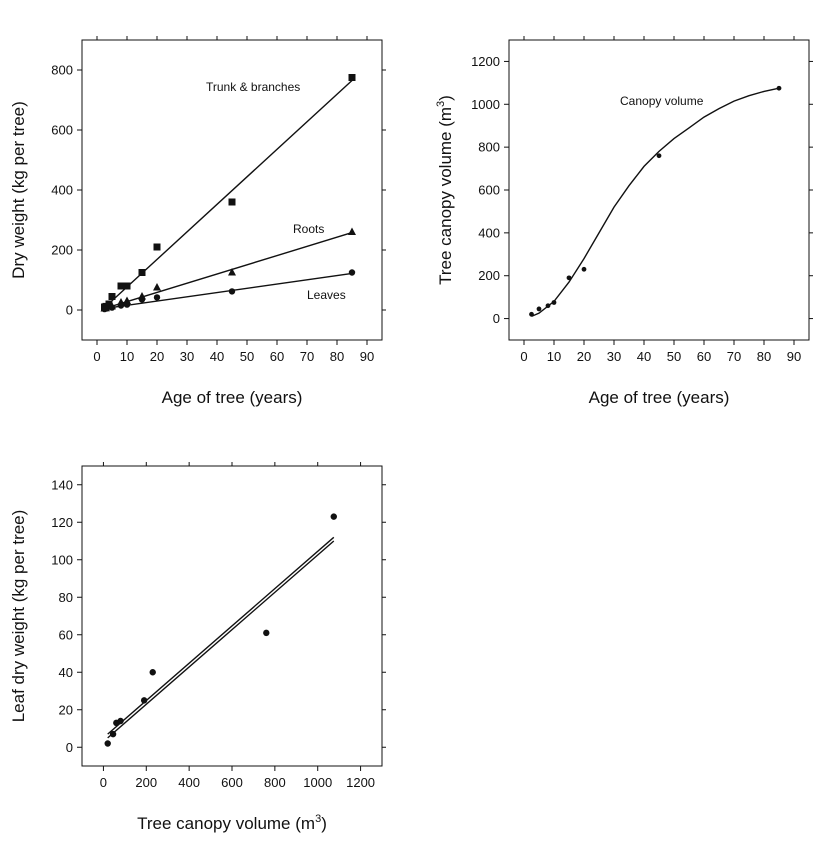 The height and width of the screenshot is (854, 820). I want to click on x-axis-title: Tree canopy volume (m3), so click(232, 823).